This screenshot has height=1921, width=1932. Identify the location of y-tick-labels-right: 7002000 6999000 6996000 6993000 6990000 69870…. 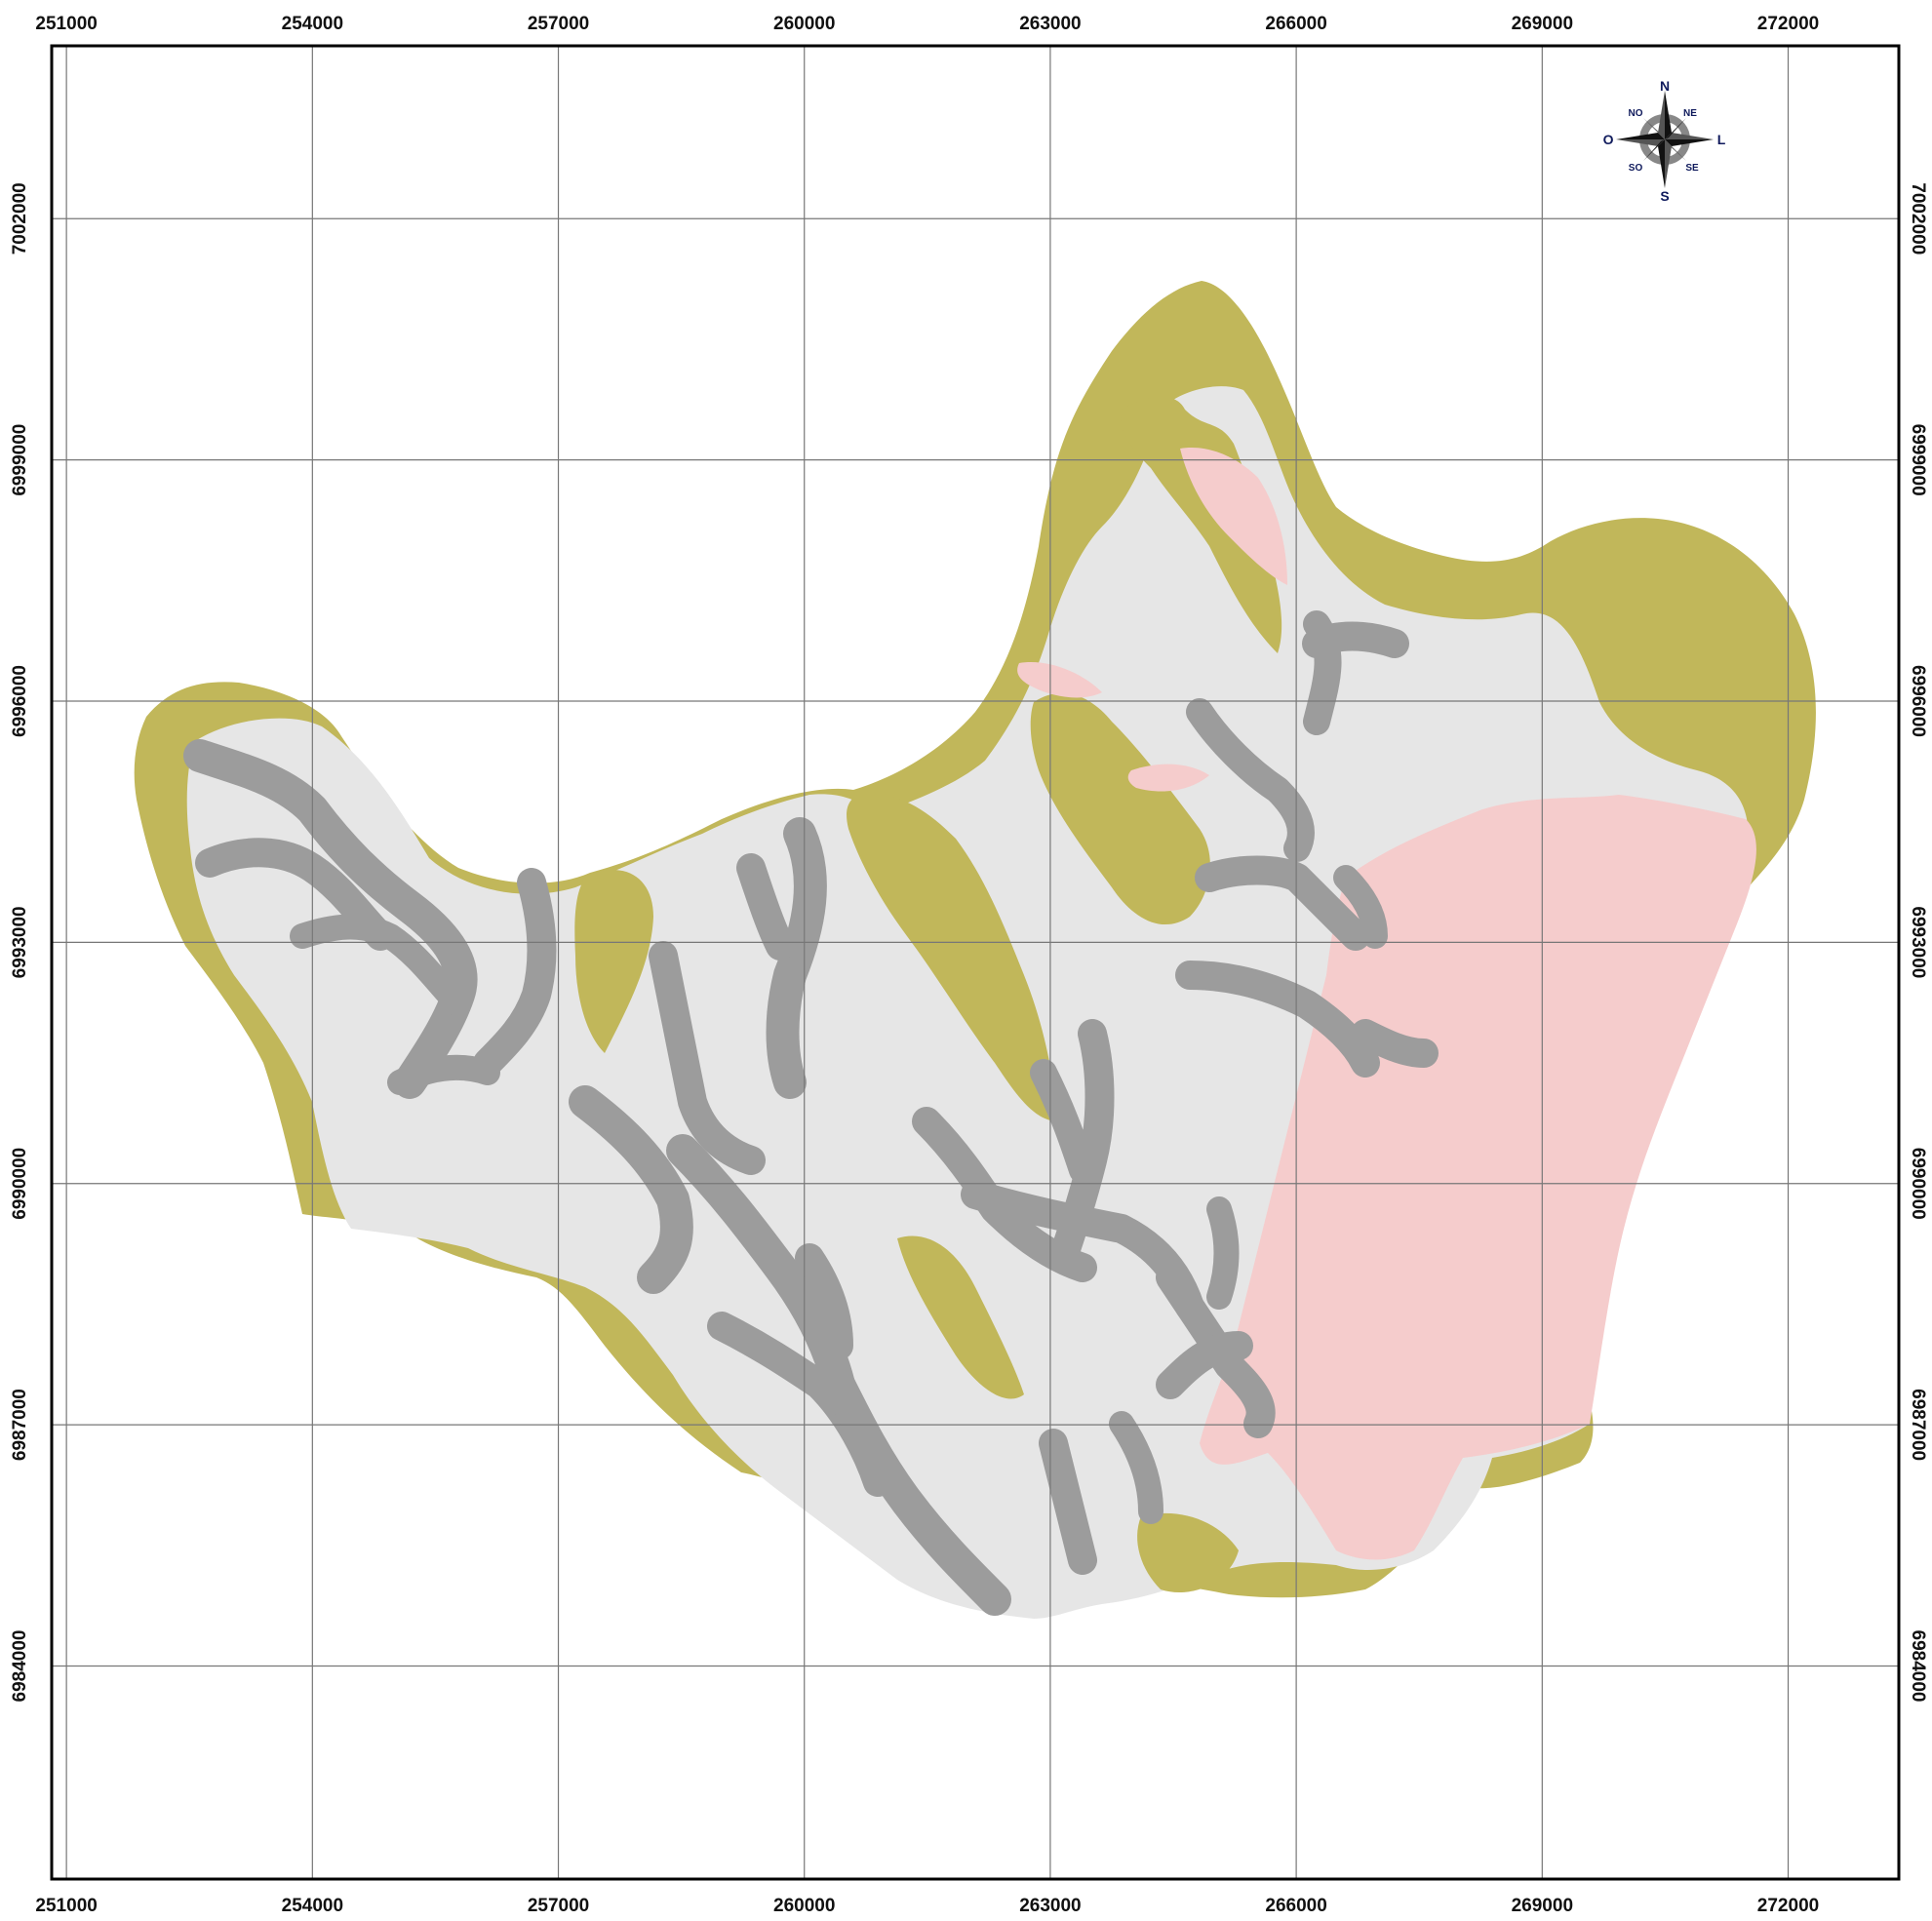
(1918, 942).